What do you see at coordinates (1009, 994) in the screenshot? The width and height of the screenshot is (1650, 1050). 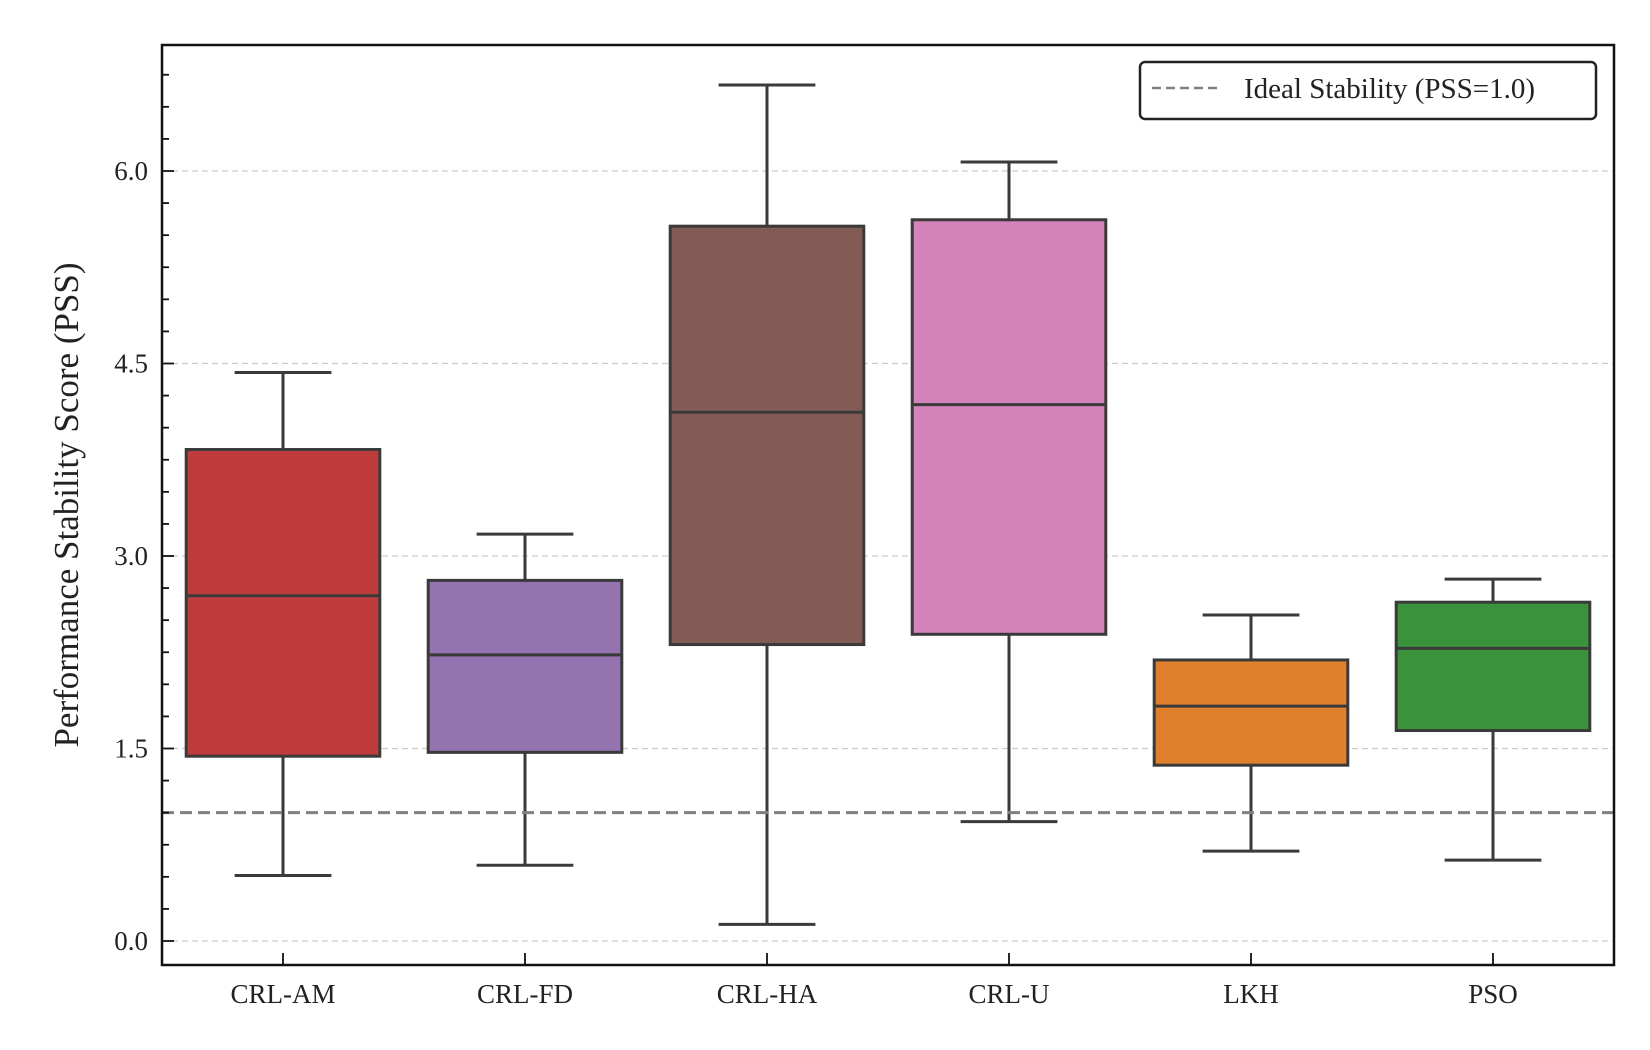 I see `x-tick-label-crl-u: CRL-U` at bounding box center [1009, 994].